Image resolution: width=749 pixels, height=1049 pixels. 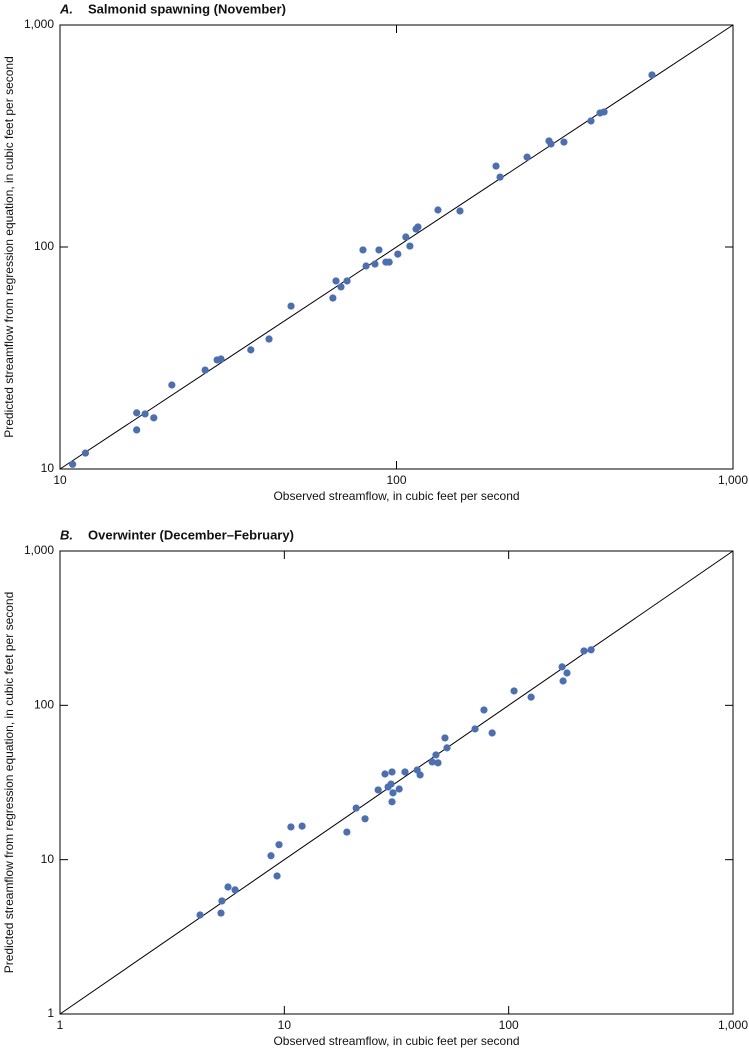 I want to click on panel-label: A., so click(x=66, y=8).